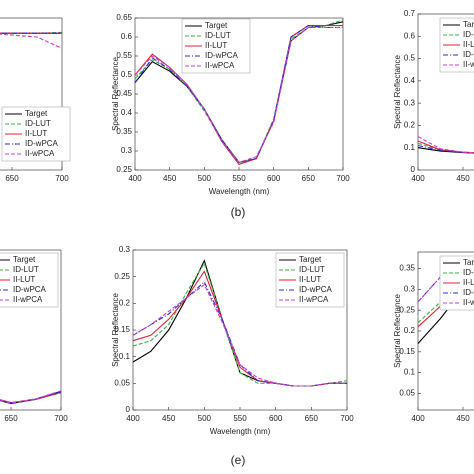 This screenshot has width=474, height=474. Describe the element at coordinates (238, 460) in the screenshot. I see `caption: (e)` at that location.